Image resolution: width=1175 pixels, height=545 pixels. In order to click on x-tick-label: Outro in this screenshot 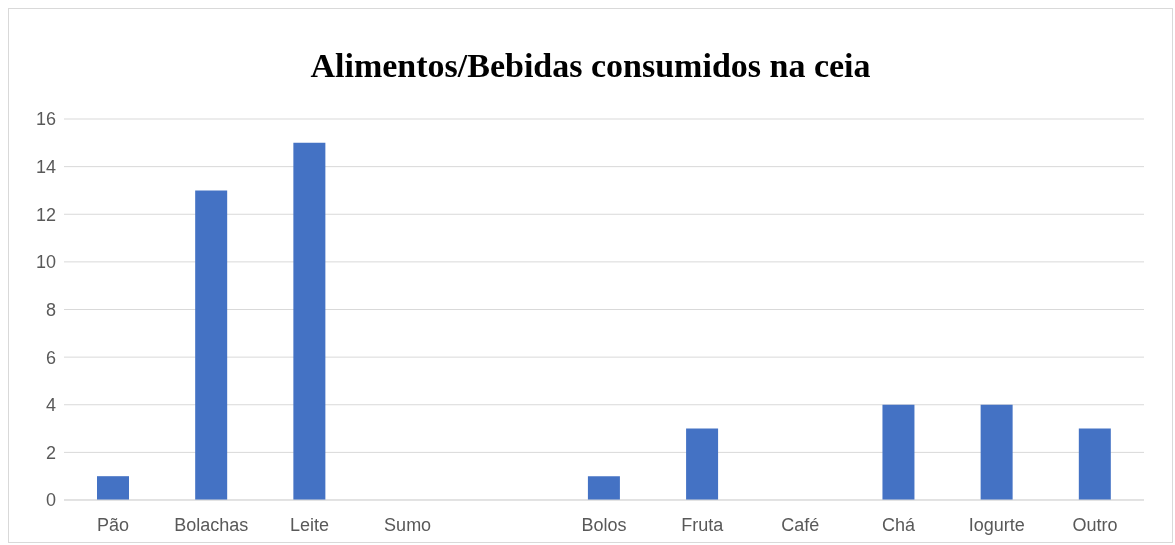, I will do `click(1095, 524)`.